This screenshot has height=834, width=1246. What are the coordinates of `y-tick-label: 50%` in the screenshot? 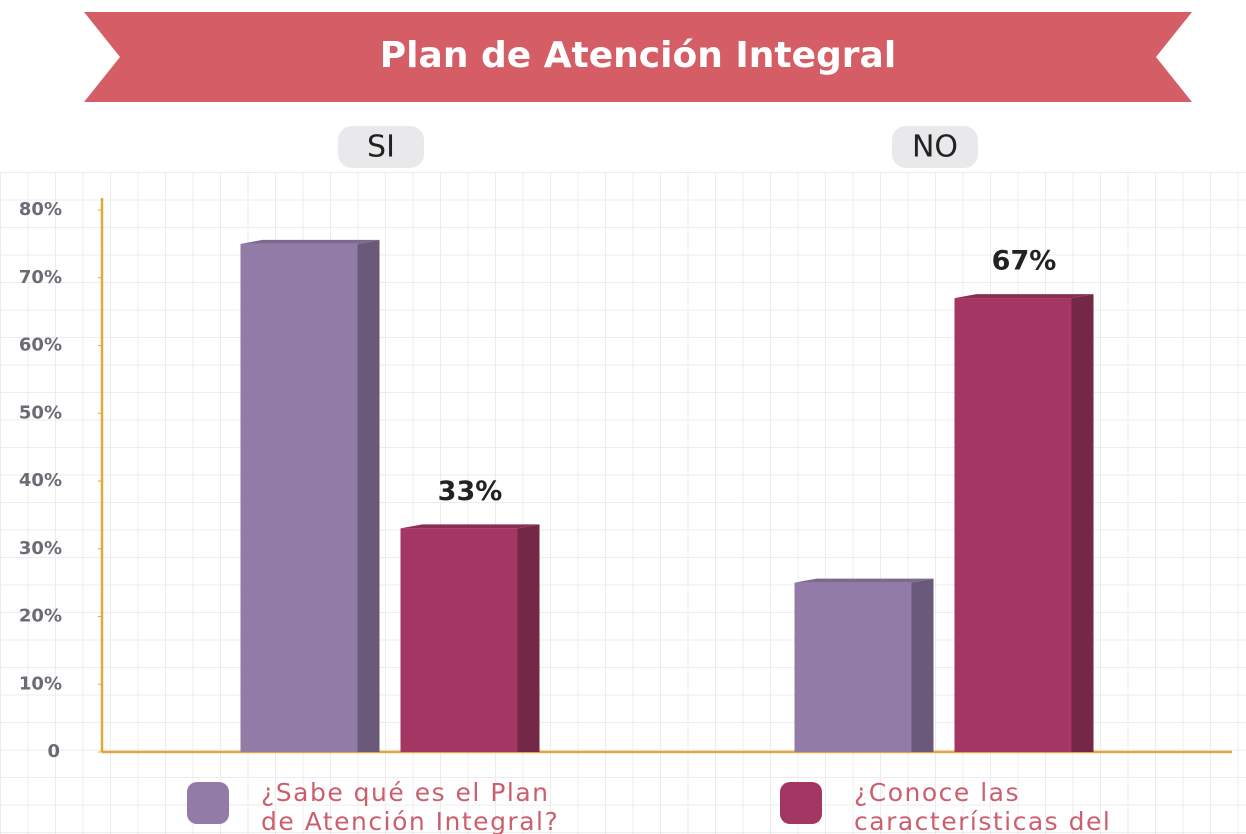 It's located at (40, 412).